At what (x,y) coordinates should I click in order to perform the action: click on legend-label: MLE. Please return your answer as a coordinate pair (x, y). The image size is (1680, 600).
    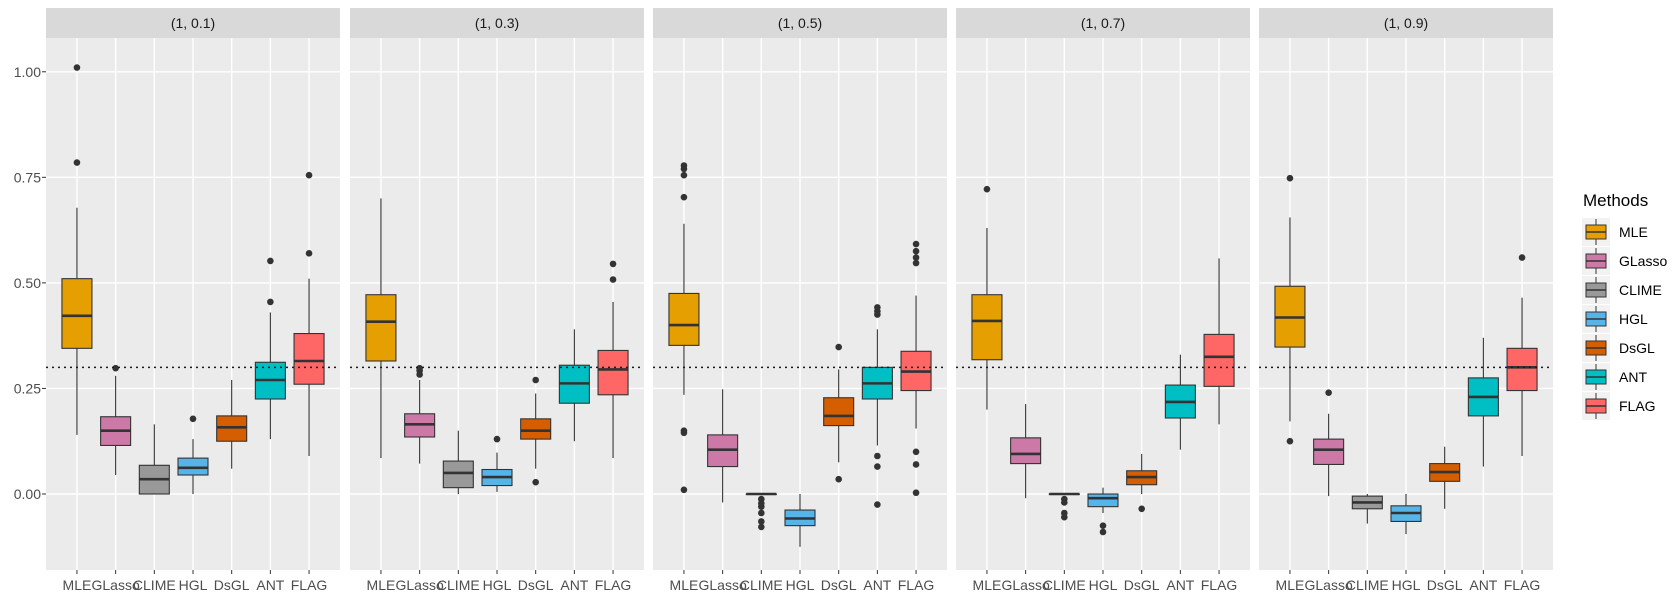
    Looking at the image, I should click on (1633, 232).